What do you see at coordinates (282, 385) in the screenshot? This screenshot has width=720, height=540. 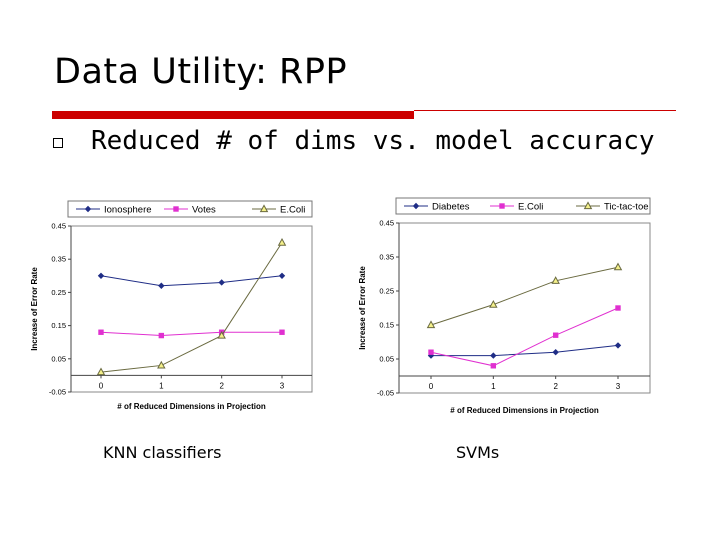 I see `knn-x-tick-label-3: 3` at bounding box center [282, 385].